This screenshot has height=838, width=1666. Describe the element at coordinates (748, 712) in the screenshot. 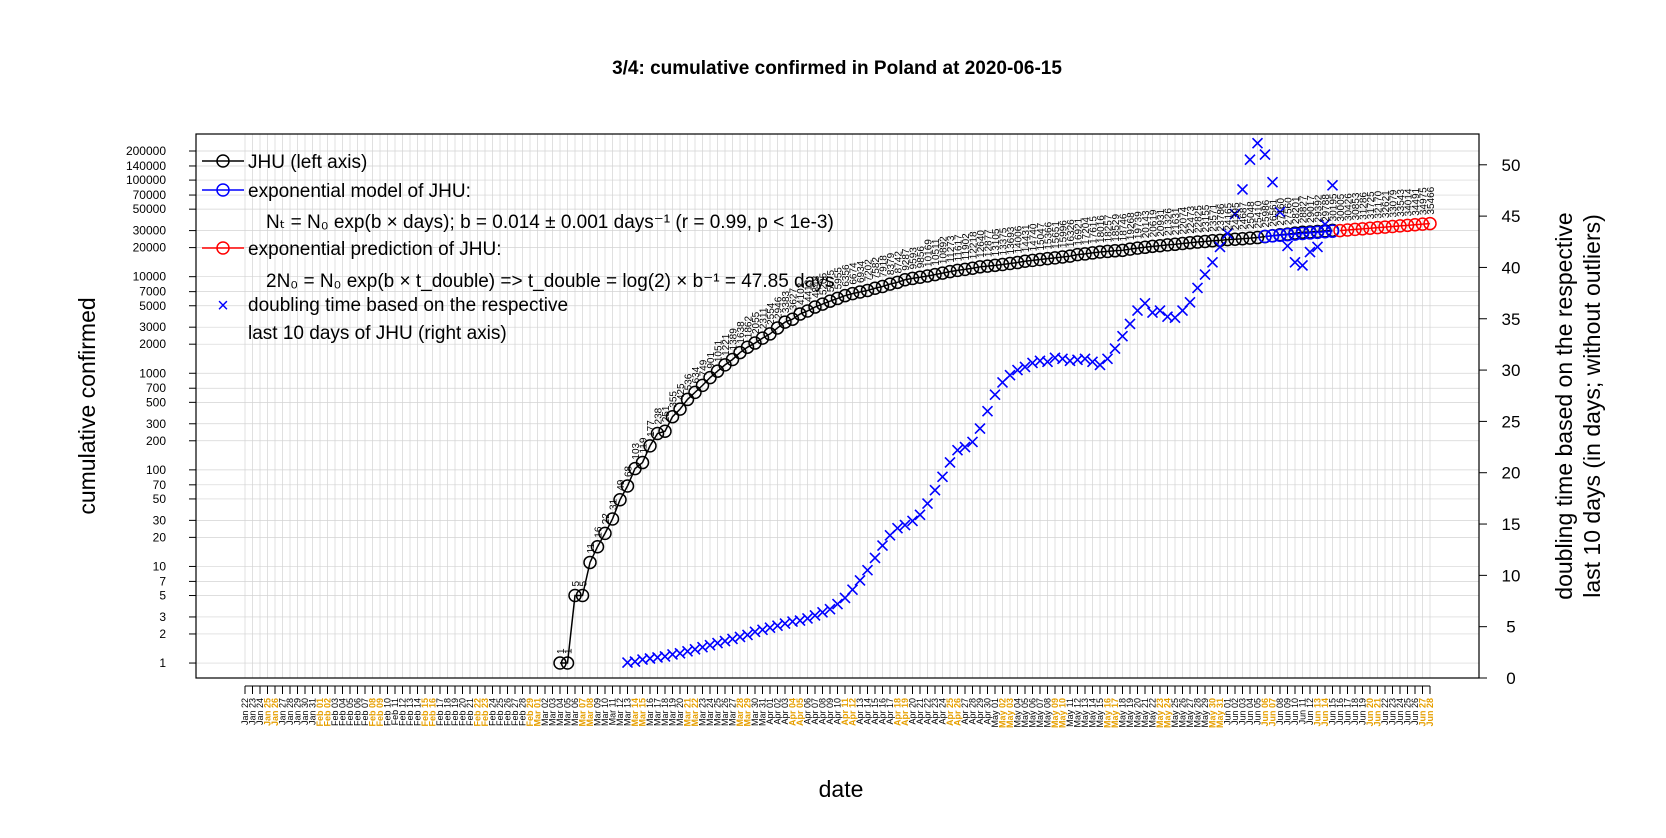

I see `x-axis-tick-label: Mar 29` at that location.